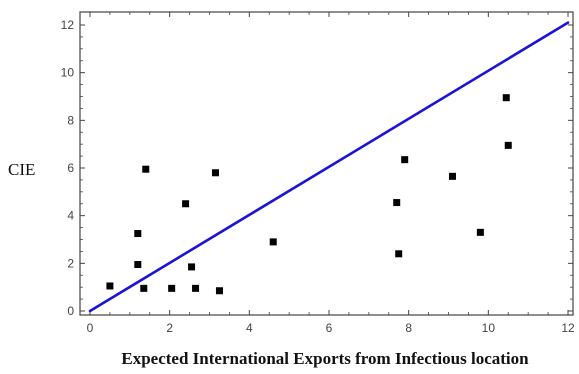  Describe the element at coordinates (249, 328) in the screenshot. I see `x-tick-label: 4` at that location.